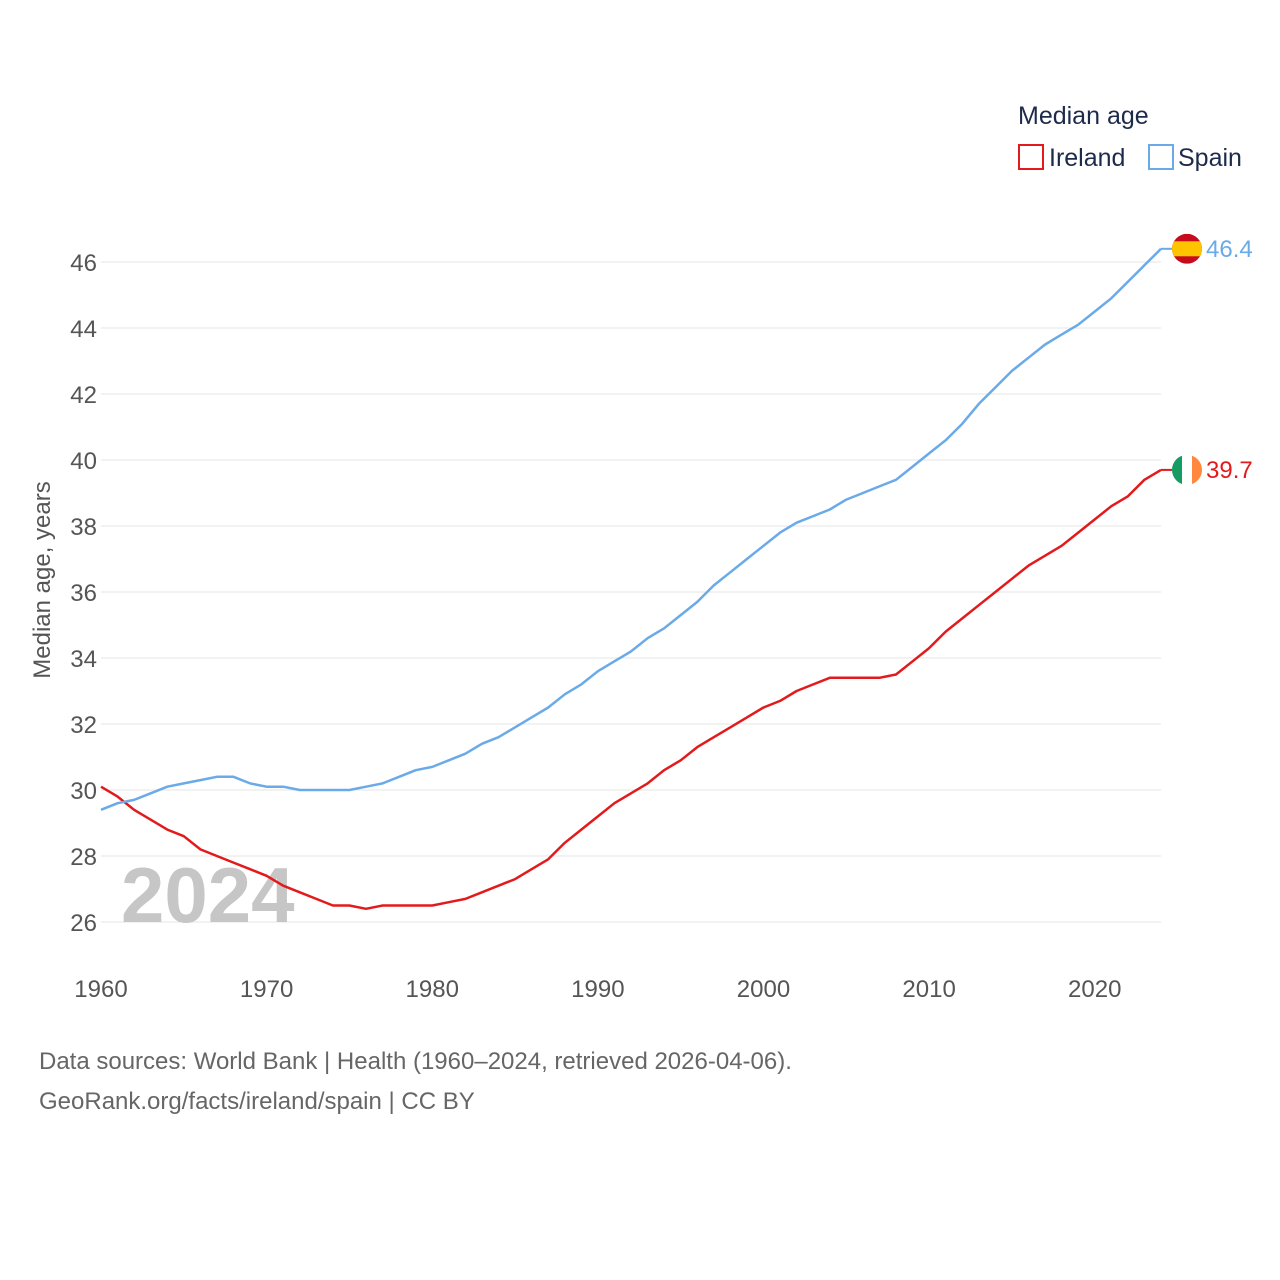 The width and height of the screenshot is (1280, 1280). I want to click on y-tick-label-36: 36, so click(83, 593).